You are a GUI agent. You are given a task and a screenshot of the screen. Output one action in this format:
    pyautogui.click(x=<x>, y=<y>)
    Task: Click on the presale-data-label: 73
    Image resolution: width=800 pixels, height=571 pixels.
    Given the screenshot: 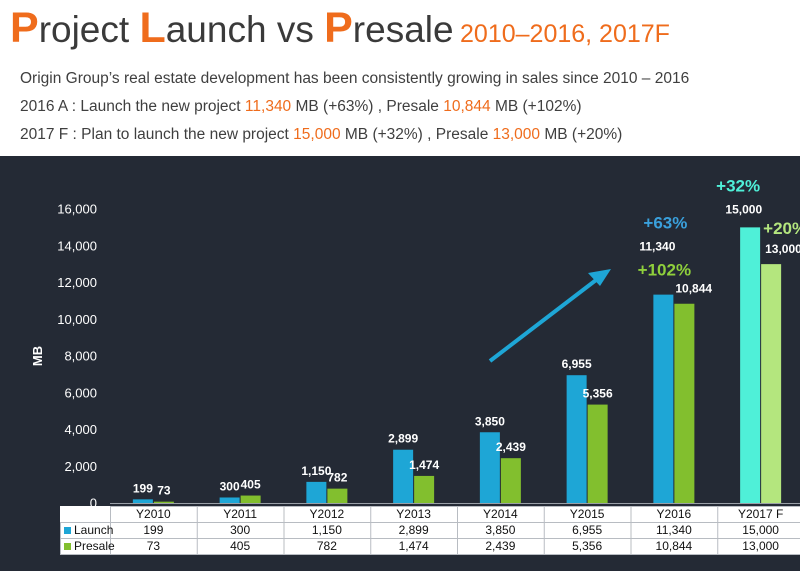 What is the action you would take?
    pyautogui.click(x=164, y=491)
    